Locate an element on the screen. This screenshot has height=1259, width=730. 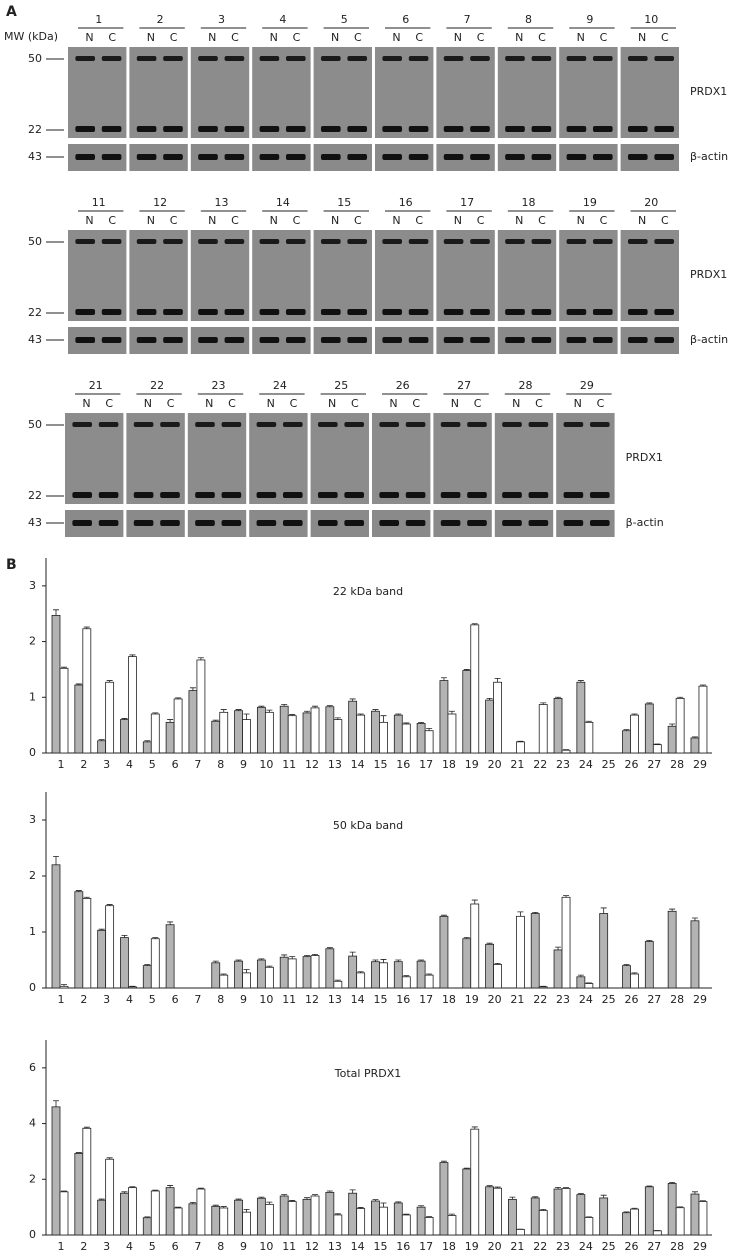
x-tick-label: 27 is located at coordinates (654, 764).